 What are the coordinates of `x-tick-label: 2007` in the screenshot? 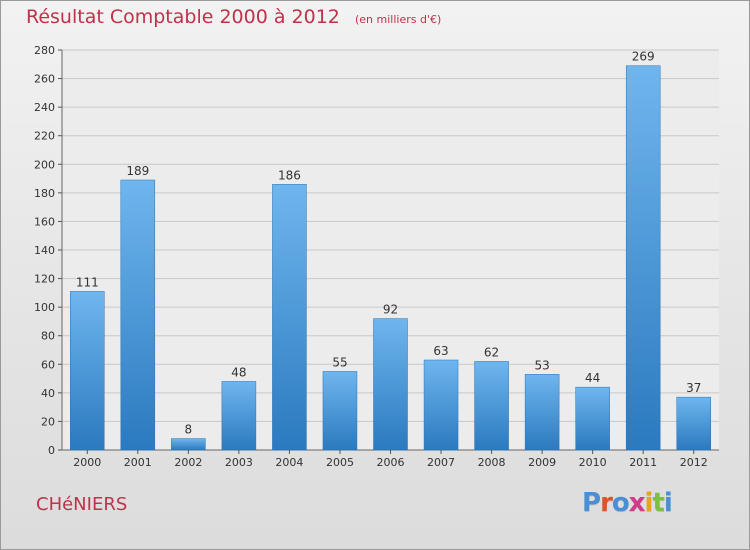 It's located at (441, 462).